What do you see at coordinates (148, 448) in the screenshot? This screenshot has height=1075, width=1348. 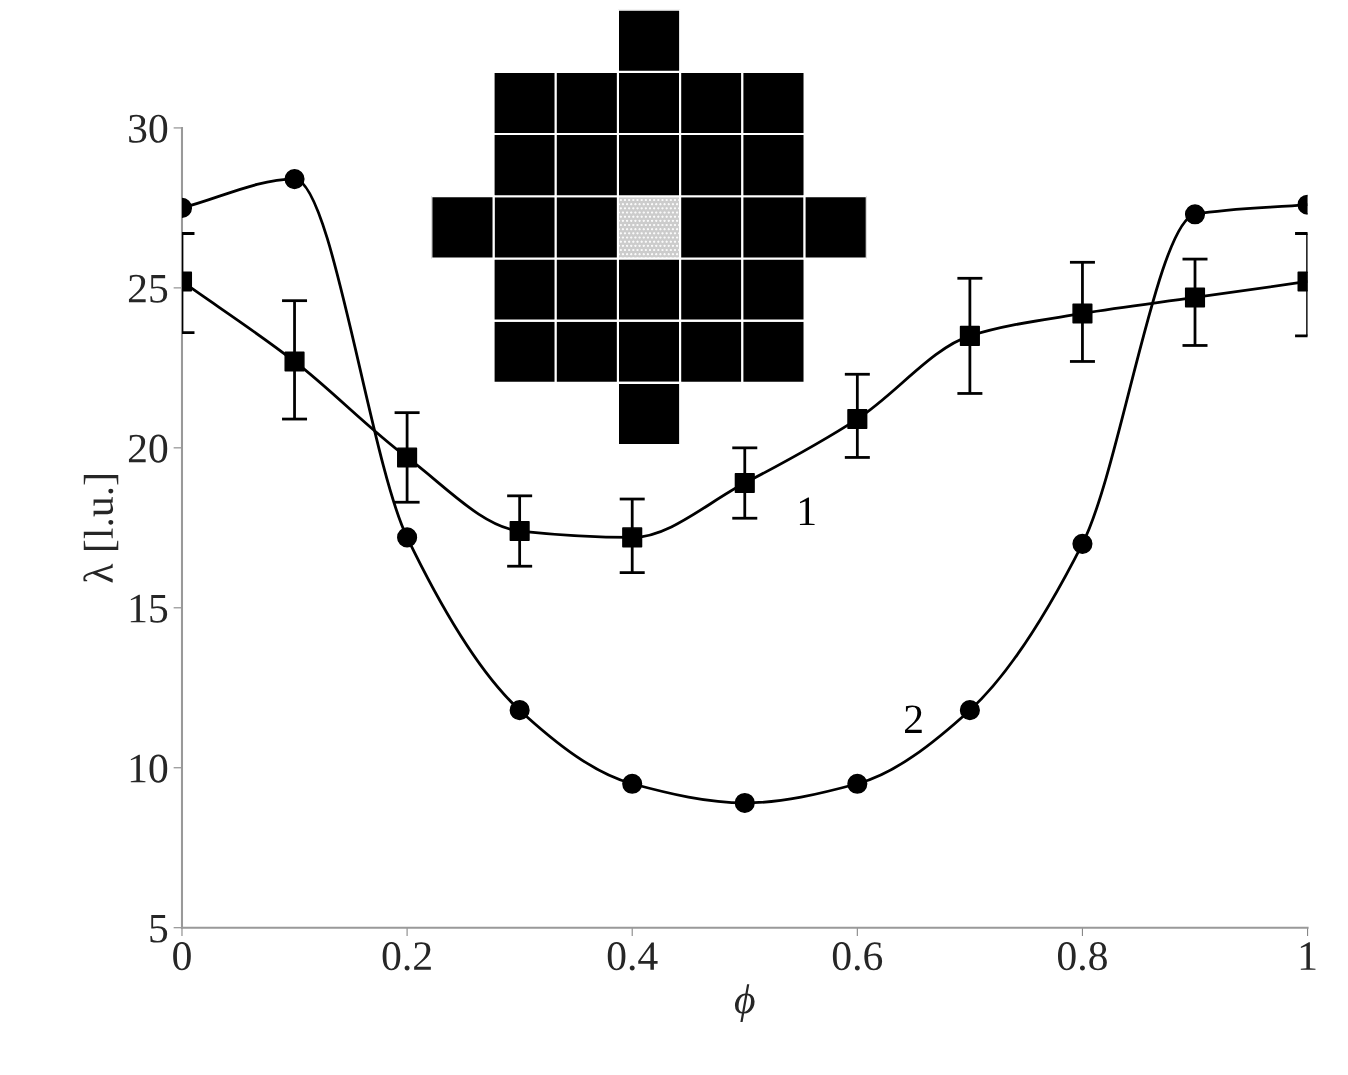 I see `y-tick-label: 20` at bounding box center [148, 448].